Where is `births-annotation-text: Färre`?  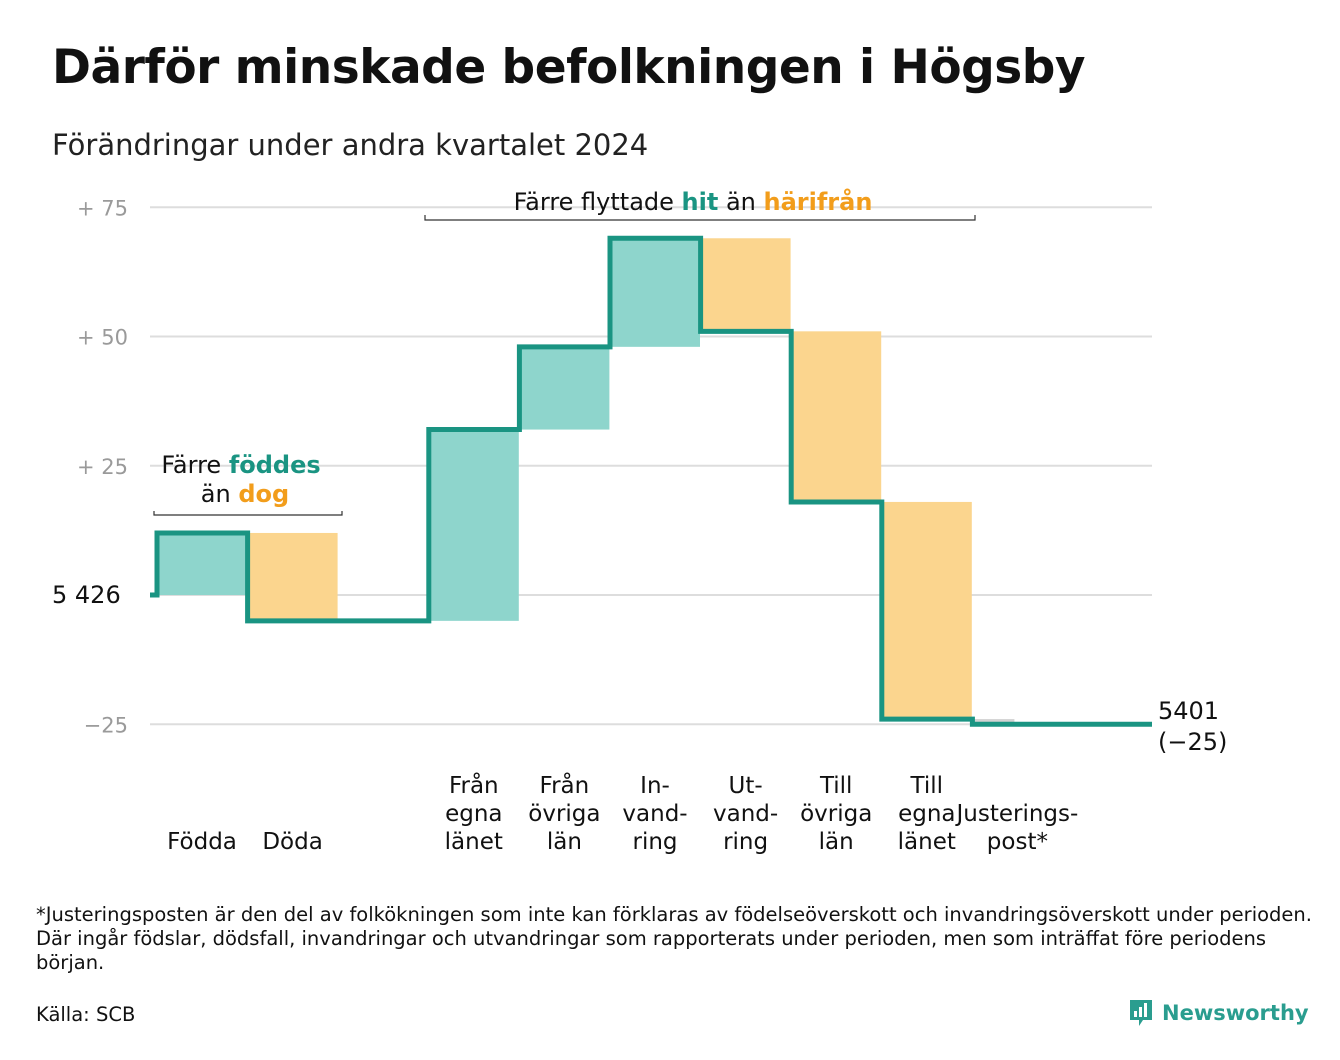 births-annotation-text: Färre is located at coordinates (195, 465).